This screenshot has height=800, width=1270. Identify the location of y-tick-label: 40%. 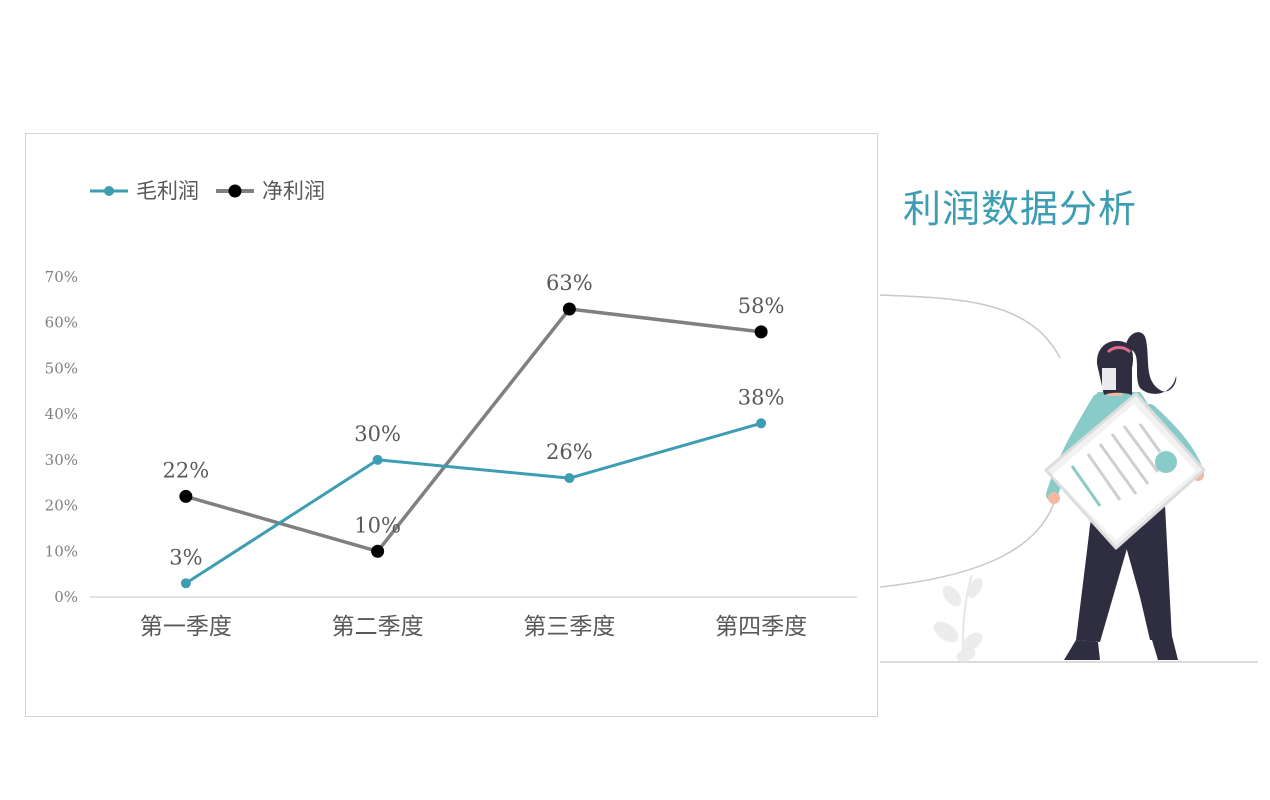
(61, 414).